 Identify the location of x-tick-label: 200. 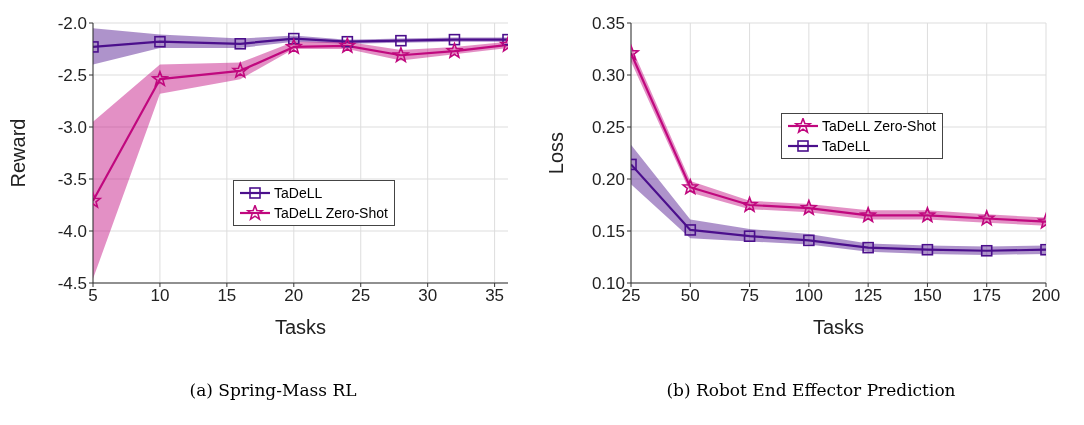
(1046, 296).